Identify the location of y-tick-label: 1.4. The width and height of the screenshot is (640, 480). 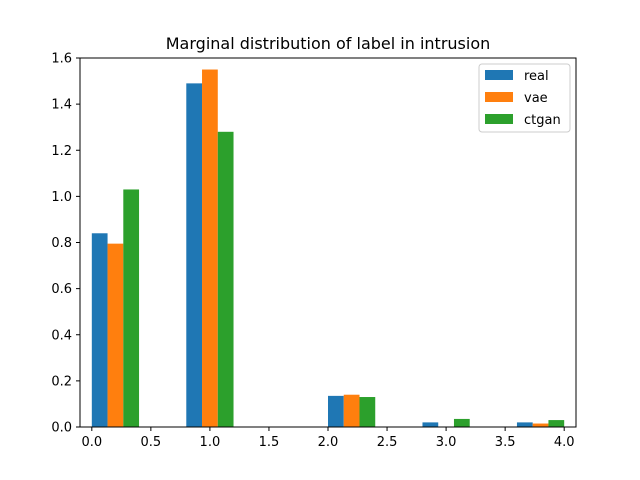
(61, 105).